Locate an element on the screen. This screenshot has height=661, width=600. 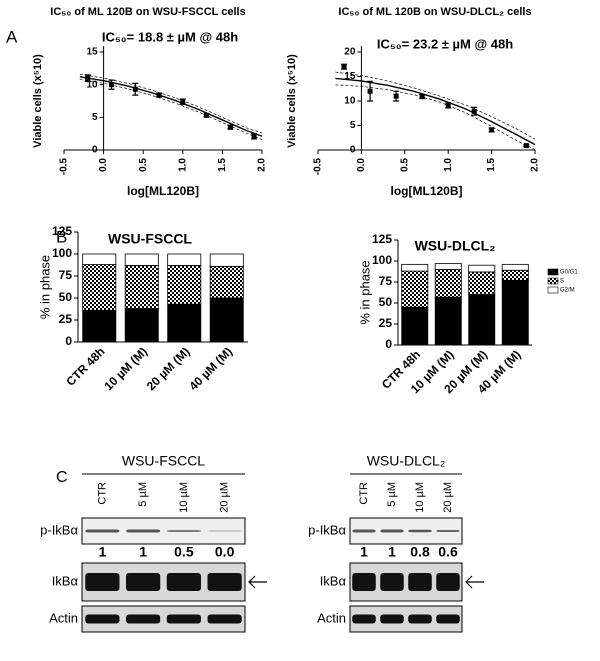
row-label: Actin is located at coordinates (331, 617).